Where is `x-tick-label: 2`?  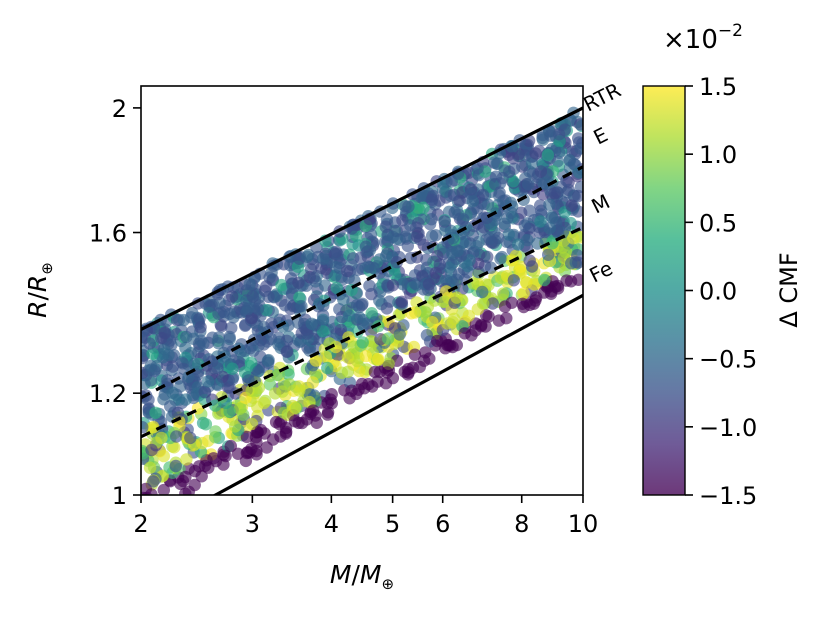 x-tick-label: 2 is located at coordinates (140, 524).